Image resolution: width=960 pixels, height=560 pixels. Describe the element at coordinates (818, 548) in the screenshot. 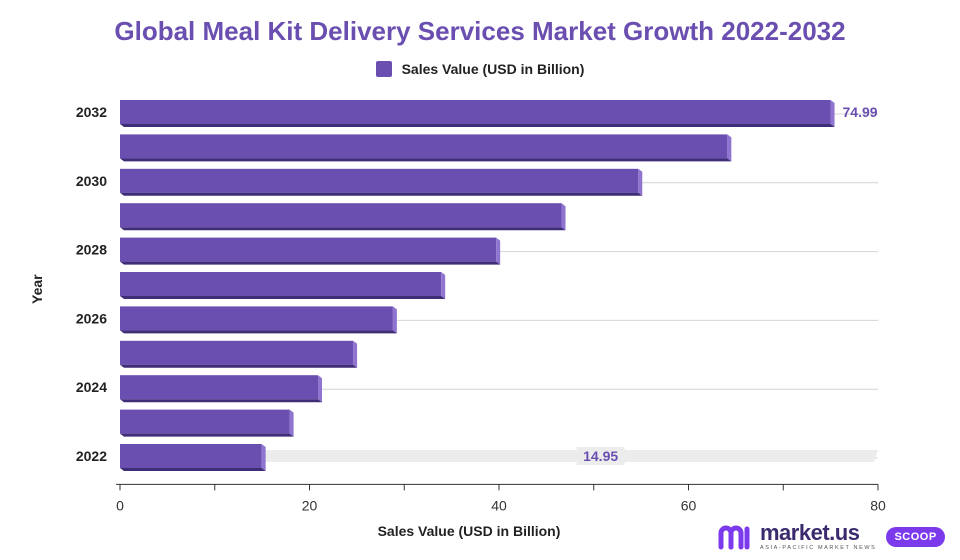

I see `brand-tagline: ASIA-PACIFIC MARKET NEWS` at that location.